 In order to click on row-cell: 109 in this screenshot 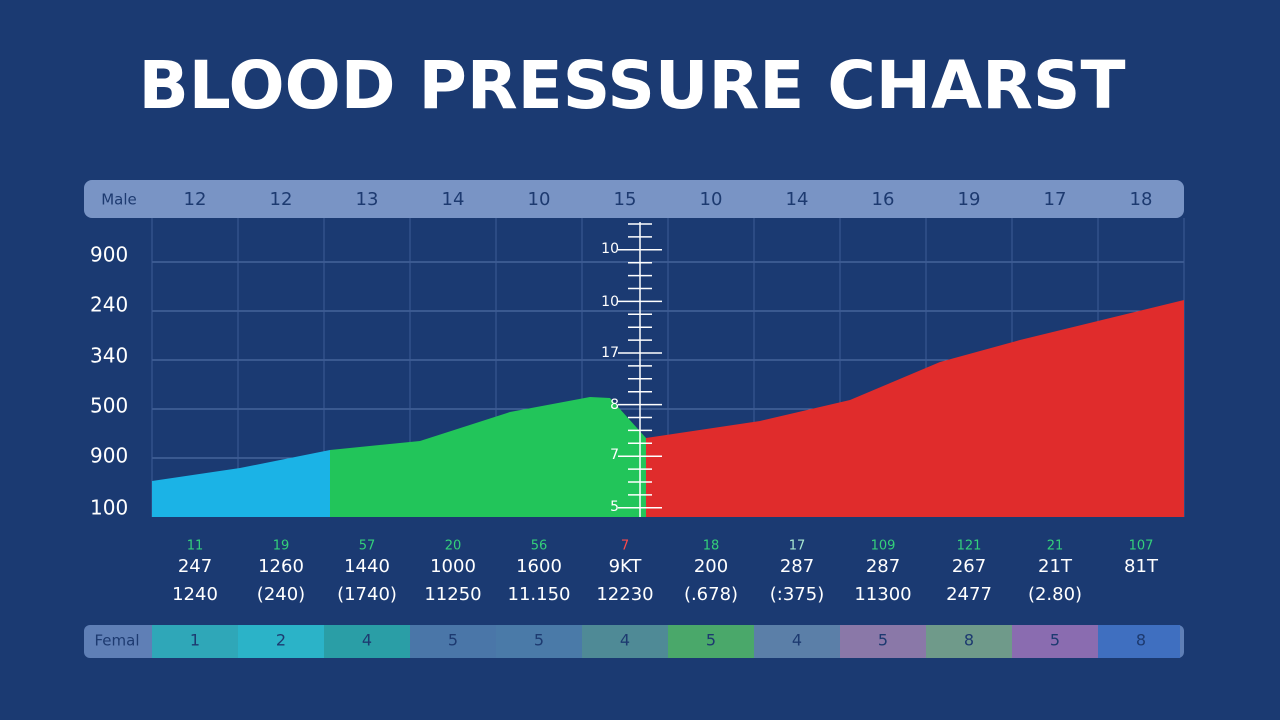, I will do `click(883, 546)`.